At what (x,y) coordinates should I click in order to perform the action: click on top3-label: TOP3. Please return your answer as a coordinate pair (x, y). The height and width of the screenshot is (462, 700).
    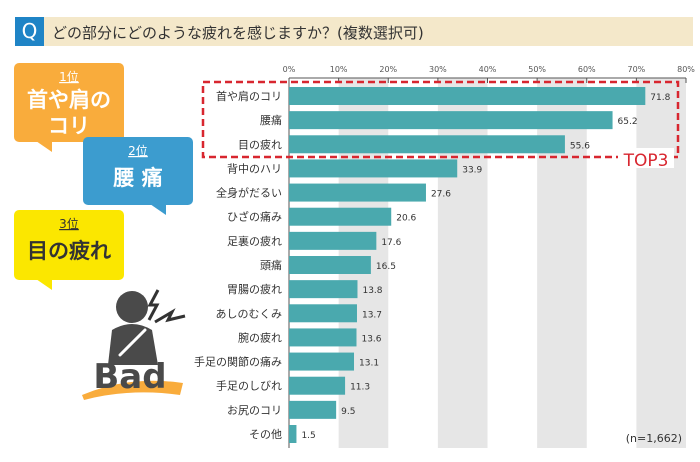
    Looking at the image, I should click on (646, 161).